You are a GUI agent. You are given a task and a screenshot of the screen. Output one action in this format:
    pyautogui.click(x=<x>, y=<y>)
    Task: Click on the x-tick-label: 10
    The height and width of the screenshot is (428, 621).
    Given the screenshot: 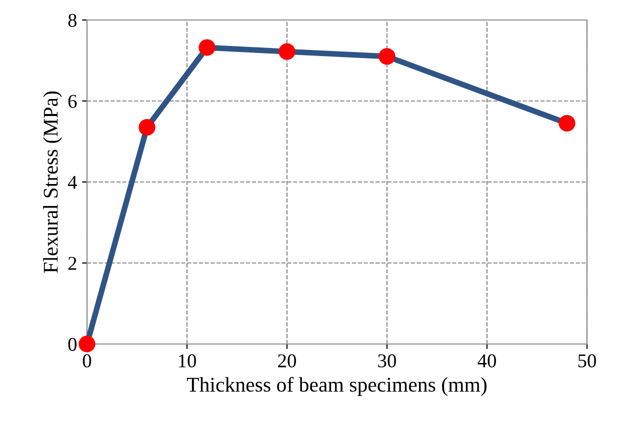 What is the action you would take?
    pyautogui.click(x=187, y=361)
    